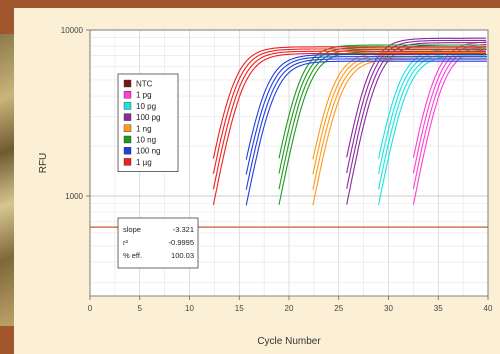  I want to click on x-tick-label: 25, so click(338, 308).